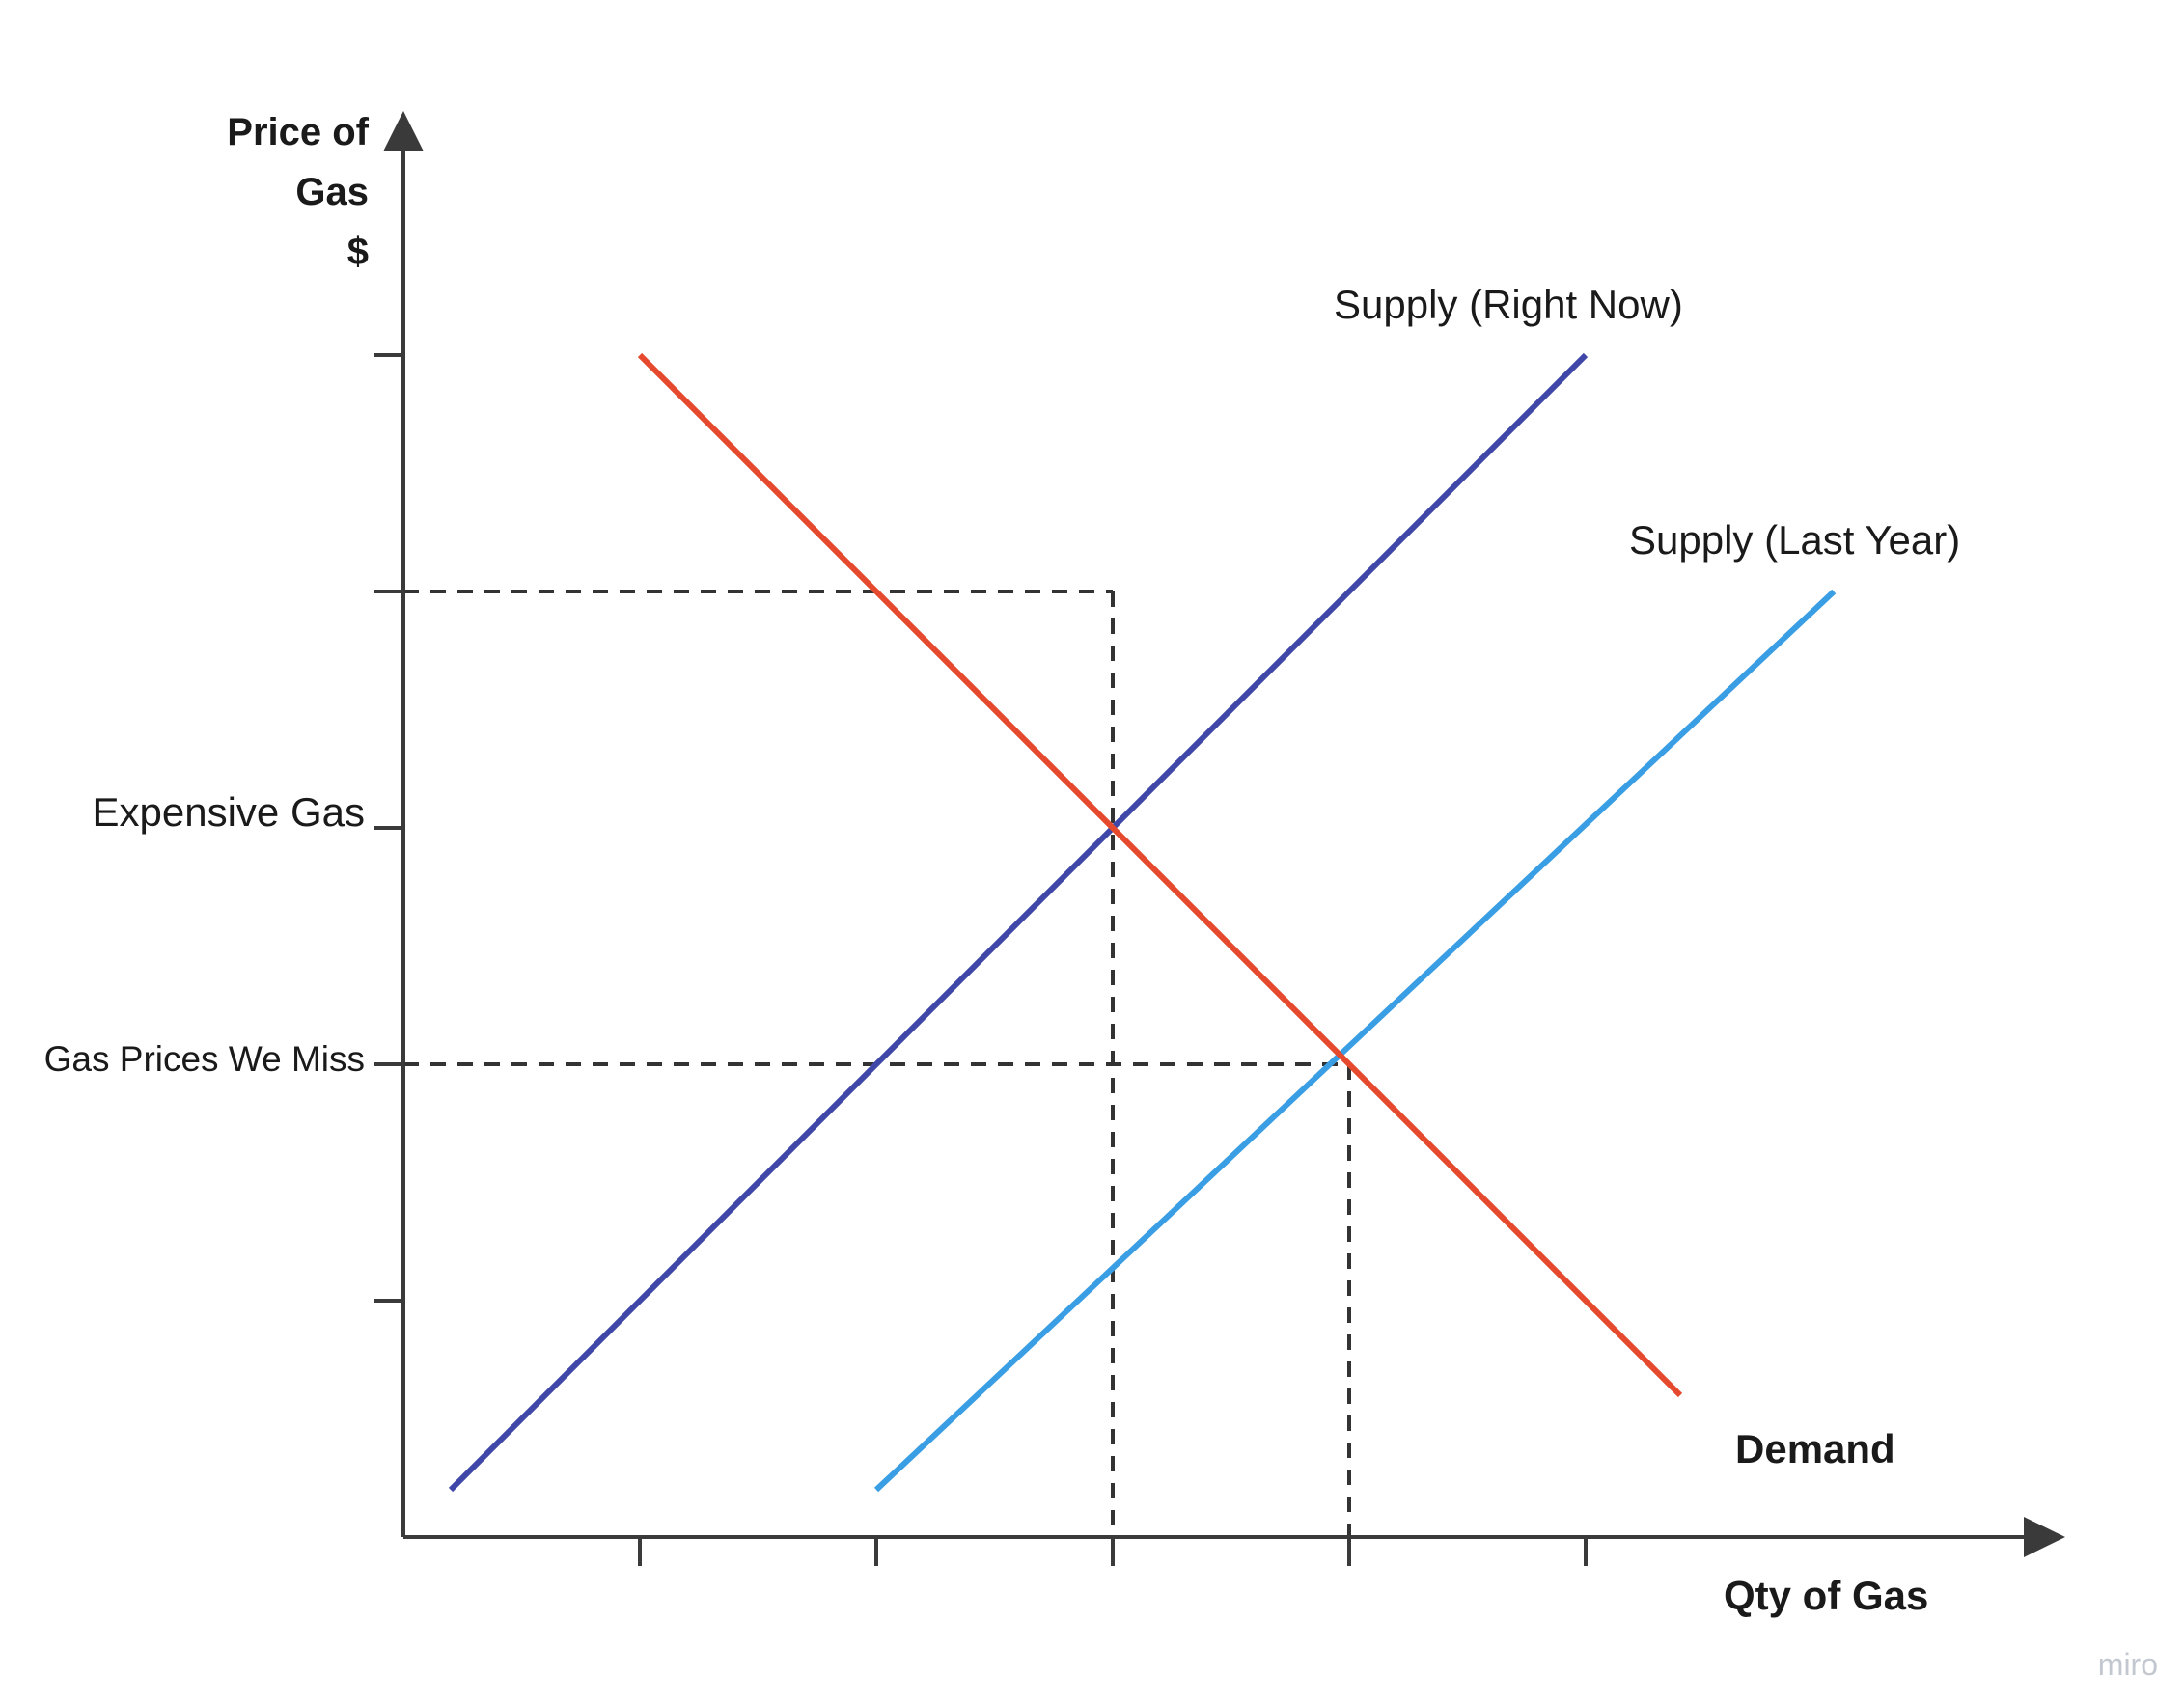 The height and width of the screenshot is (1704, 2184). I want to click on y-ticks, so click(388, 828).